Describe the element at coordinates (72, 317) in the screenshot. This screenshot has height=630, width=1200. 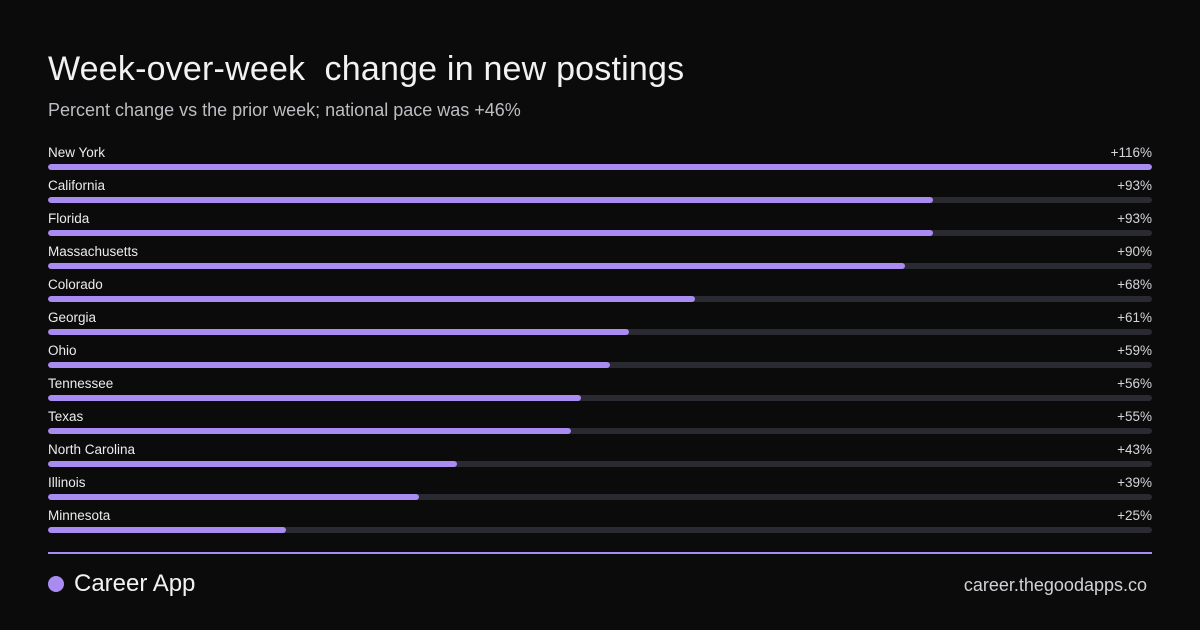
I see `bar-label: Georgia` at that location.